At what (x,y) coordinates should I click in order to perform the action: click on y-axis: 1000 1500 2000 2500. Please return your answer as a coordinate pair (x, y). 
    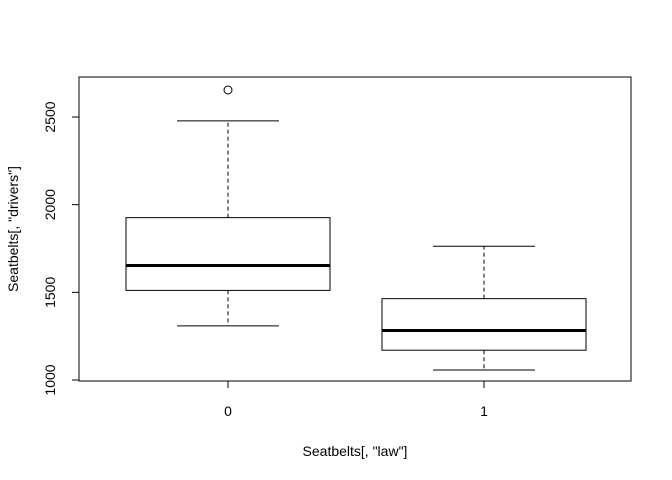
    Looking at the image, I should click on (61, 248).